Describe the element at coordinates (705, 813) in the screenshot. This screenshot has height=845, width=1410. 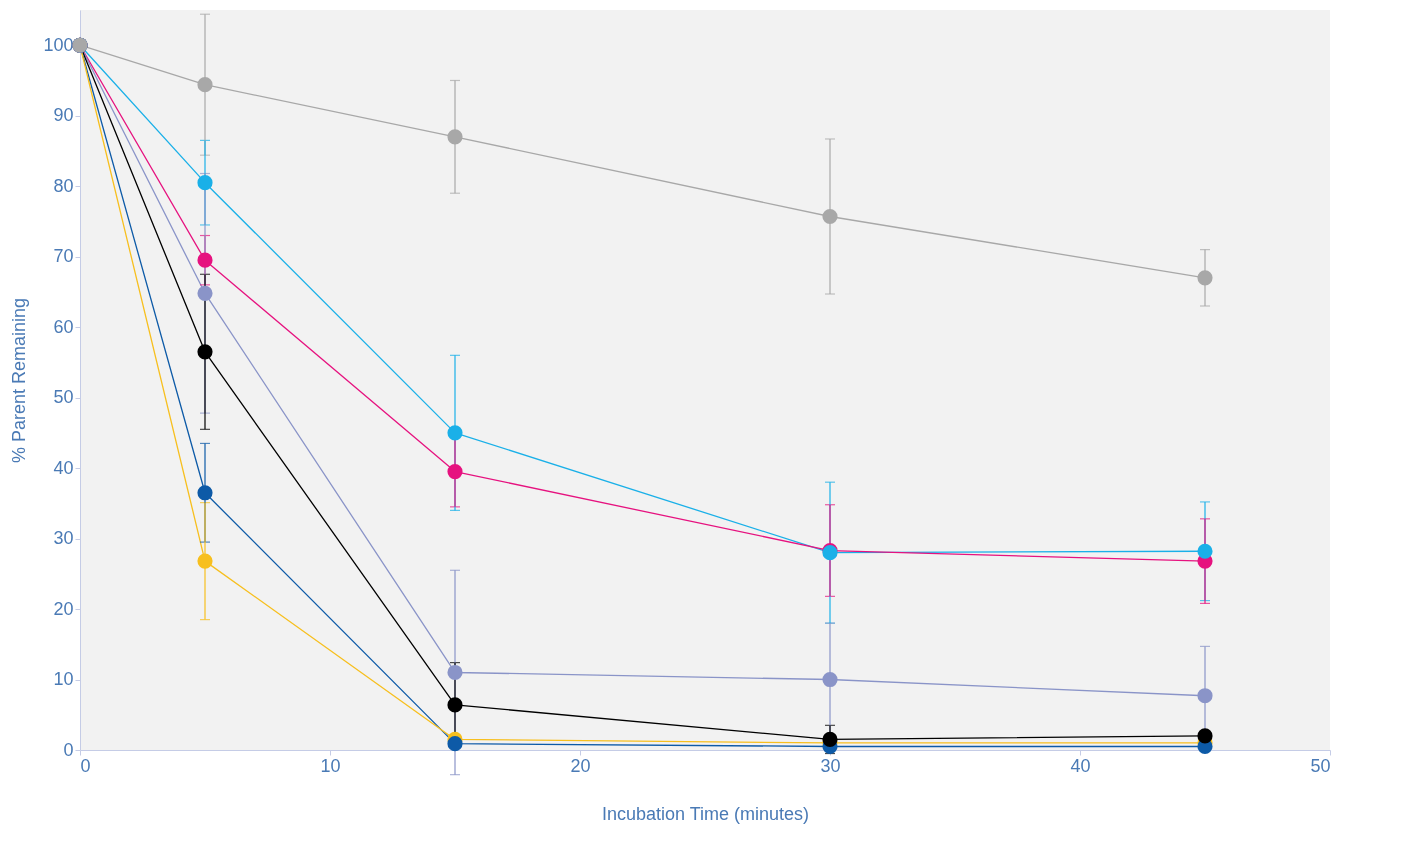
I see `x-axis-title: Incubation Time (minutes)` at that location.